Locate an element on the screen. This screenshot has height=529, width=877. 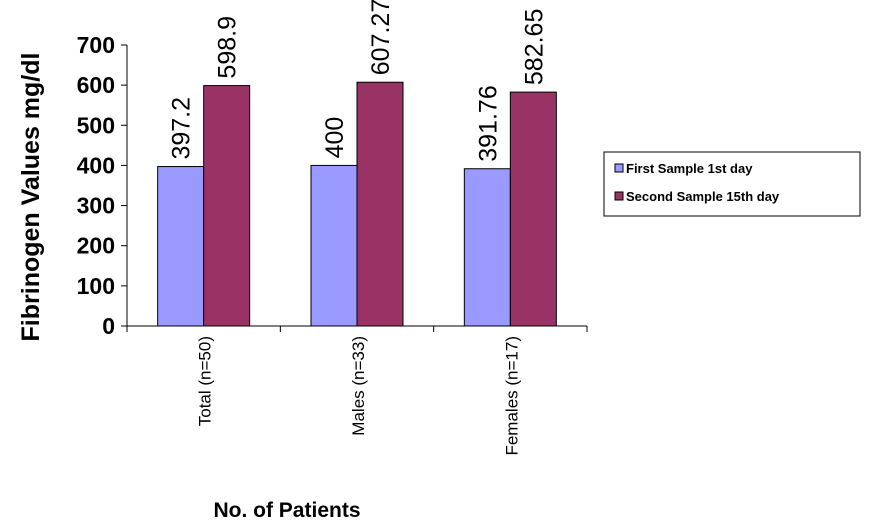
data-labels-group: 397.2 598.9 400 607.27 391.76 582.65 is located at coordinates (358, 81).